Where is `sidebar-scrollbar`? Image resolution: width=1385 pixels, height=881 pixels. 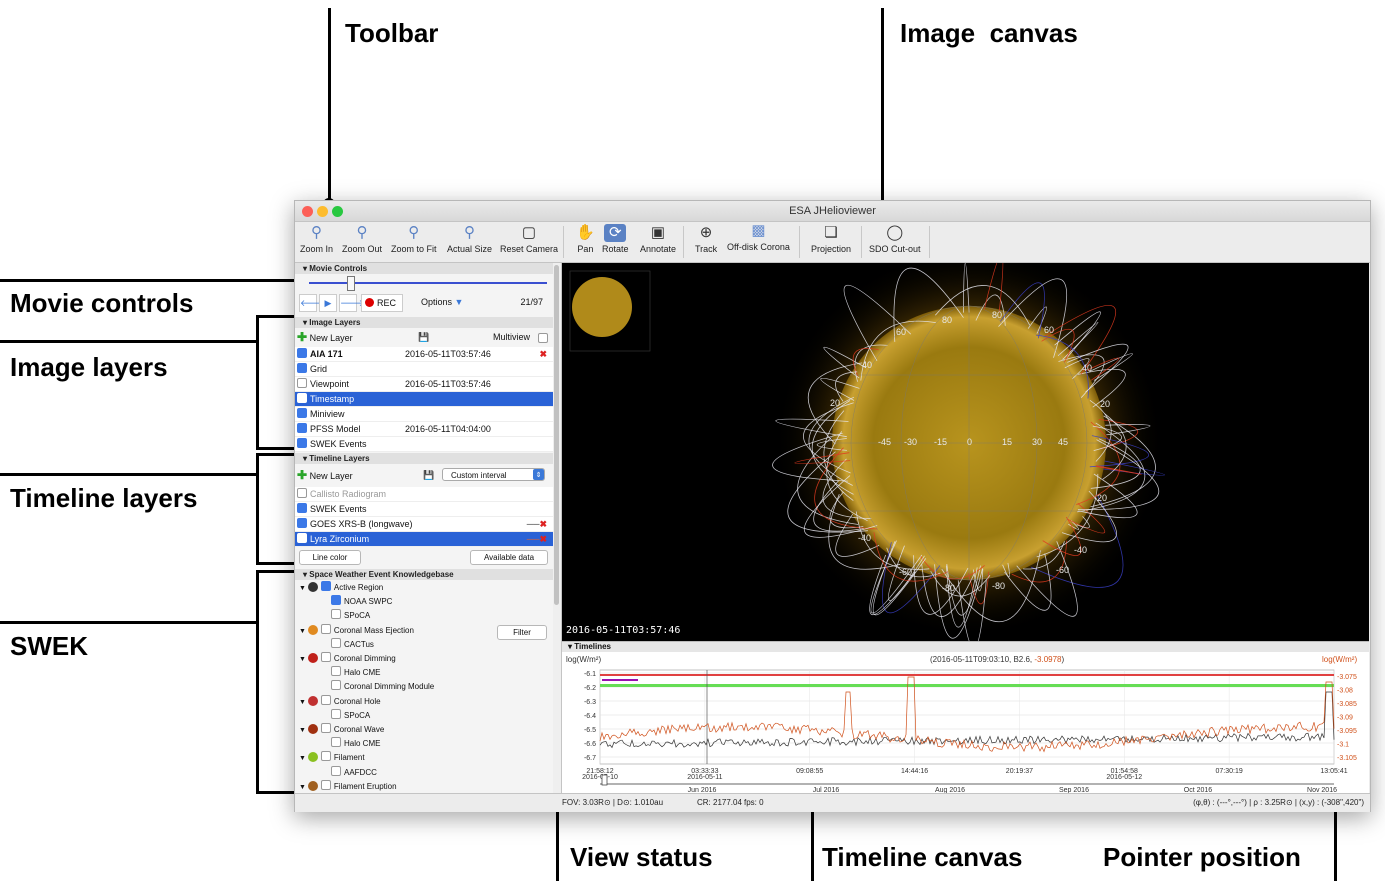
sidebar-scrollbar is located at coordinates (557, 528).